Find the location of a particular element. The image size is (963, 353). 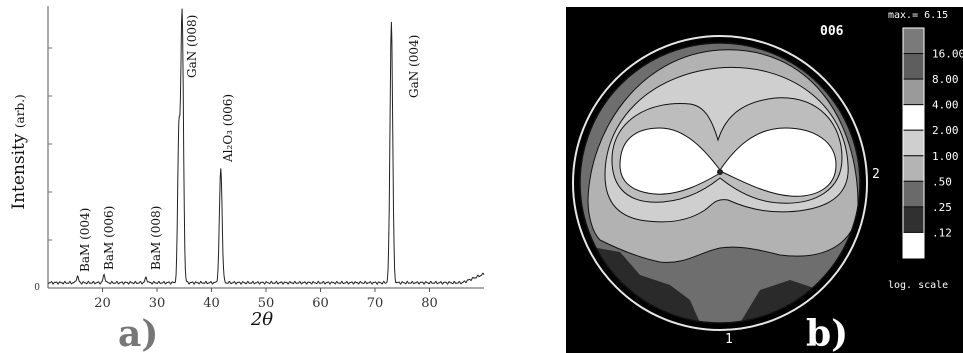

axis-marker-1: 1 is located at coordinates (729, 339).